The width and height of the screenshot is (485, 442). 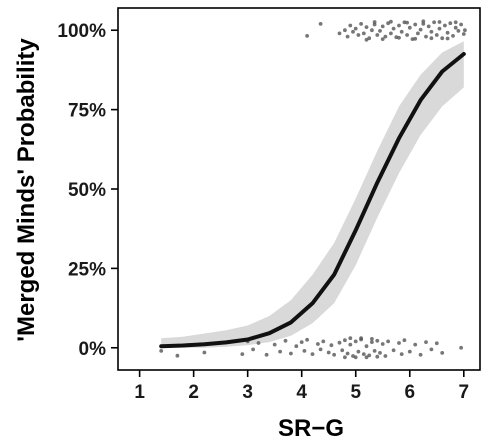 I want to click on y-tick-label: 0%, so click(x=93, y=349).